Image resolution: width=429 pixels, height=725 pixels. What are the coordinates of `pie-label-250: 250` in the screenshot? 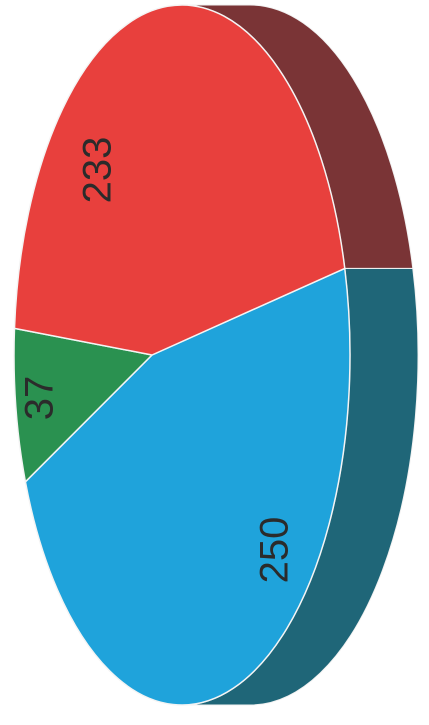 It's located at (275, 550).